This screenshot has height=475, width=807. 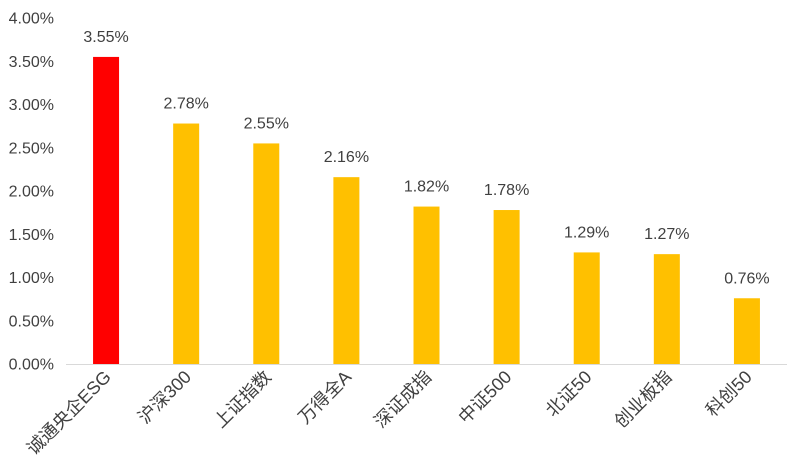 What do you see at coordinates (242, 399) in the screenshot?
I see `x-tick-label: 上证指数` at bounding box center [242, 399].